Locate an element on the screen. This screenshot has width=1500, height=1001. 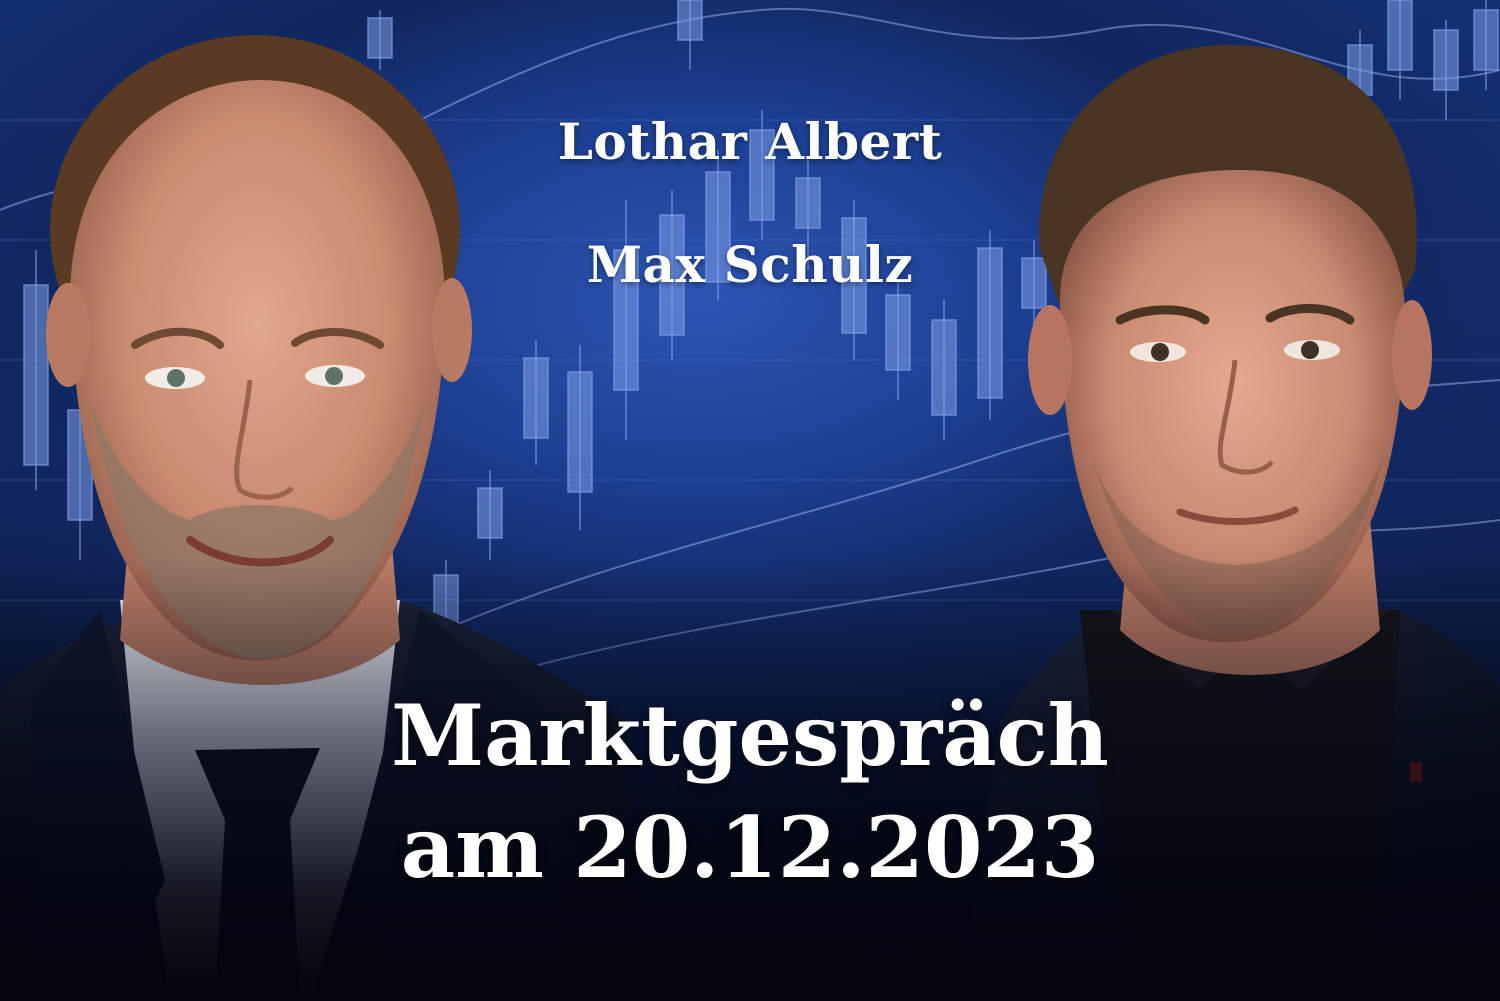
speaker-name-2: Max Schulz is located at coordinates (750, 264).